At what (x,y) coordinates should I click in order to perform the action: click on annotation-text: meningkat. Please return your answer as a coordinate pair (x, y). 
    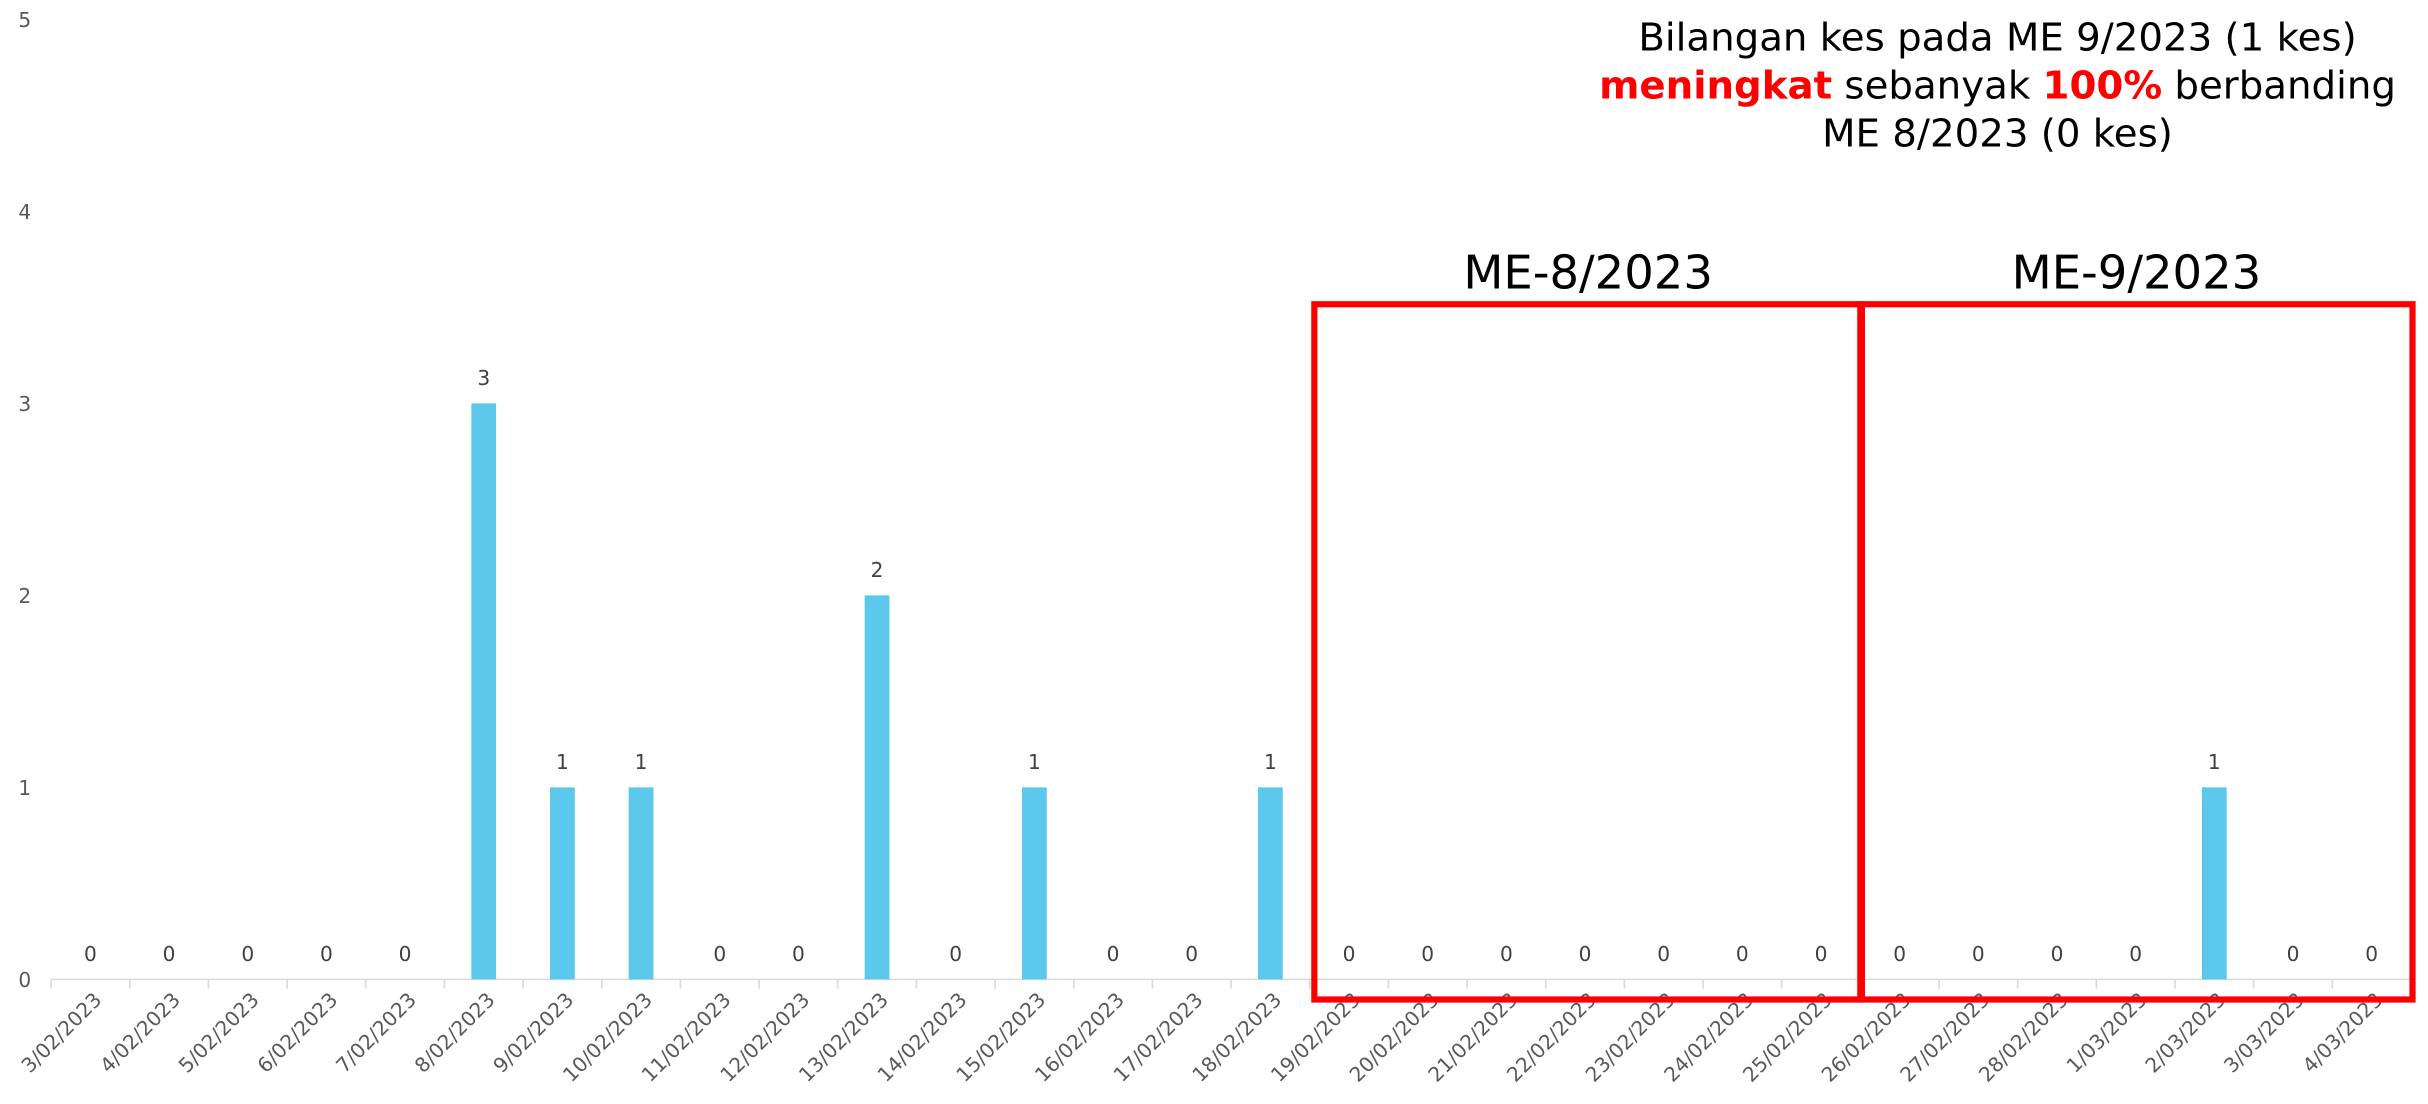
    Looking at the image, I should click on (1715, 85).